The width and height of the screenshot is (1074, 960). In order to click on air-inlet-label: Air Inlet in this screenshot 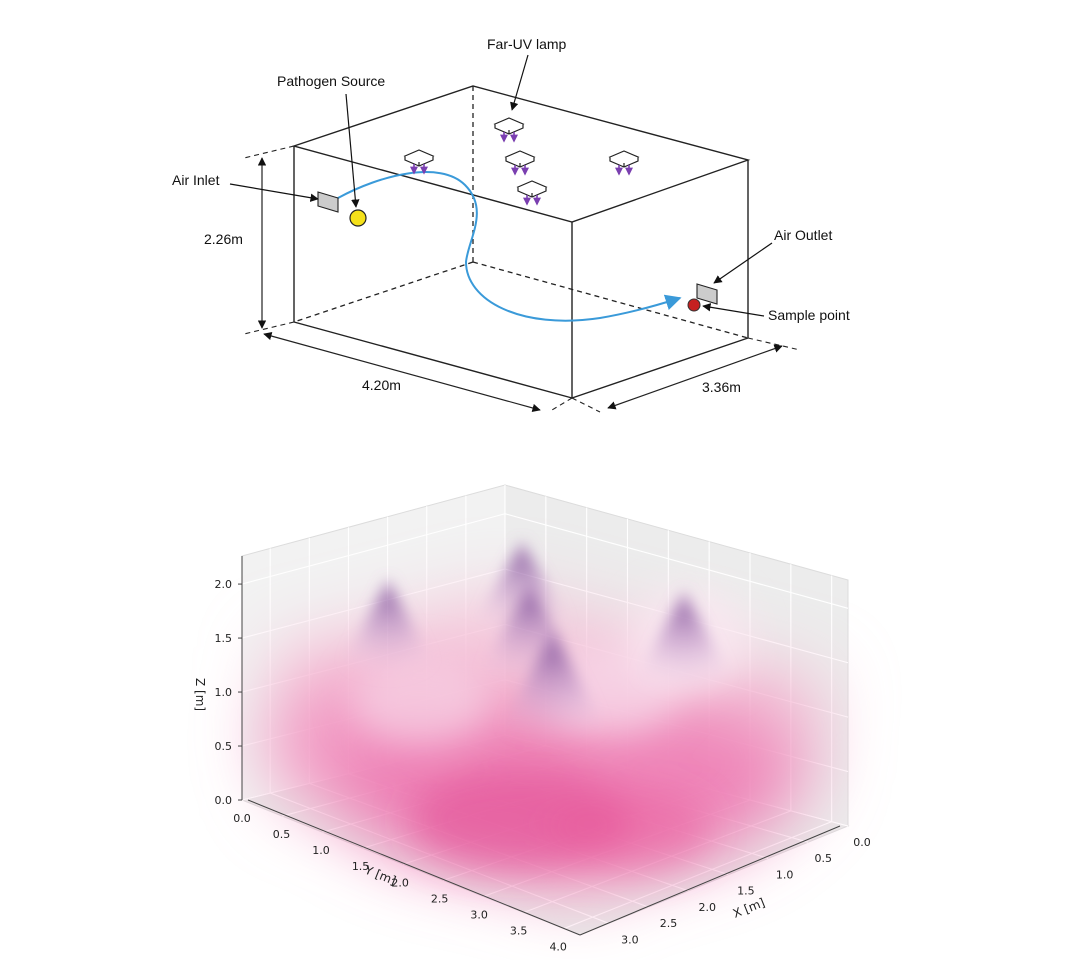, I will do `click(196, 180)`.